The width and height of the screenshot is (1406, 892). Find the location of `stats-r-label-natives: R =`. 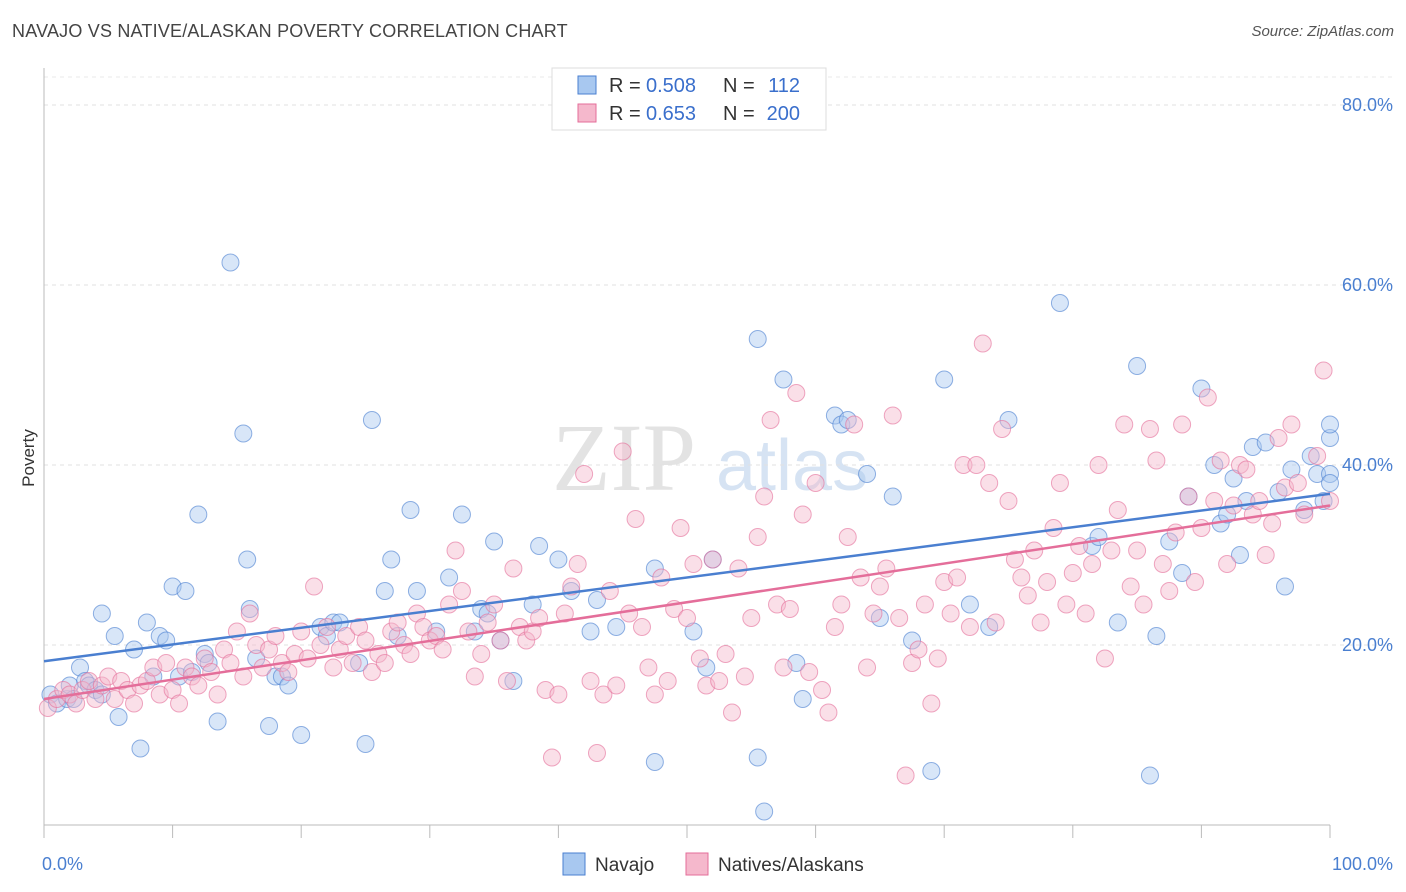

stats-r-label-natives: R = is located at coordinates (625, 114).